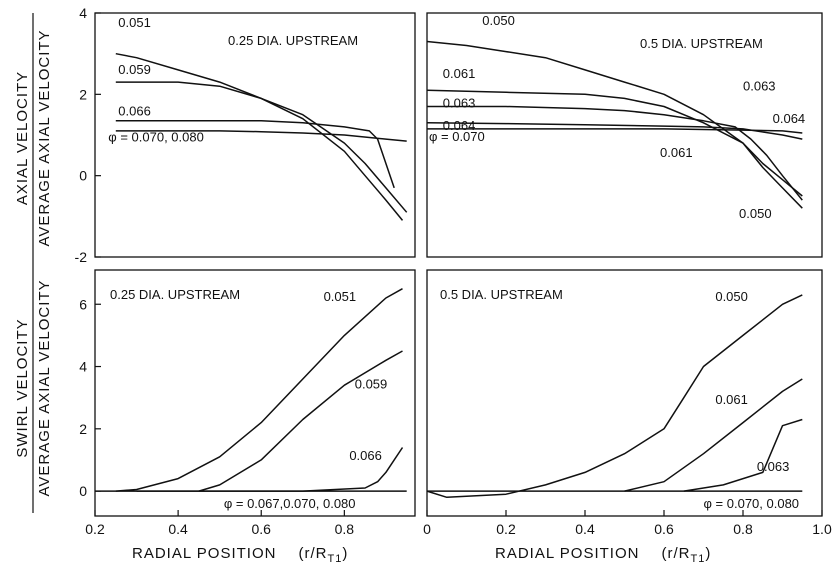  What do you see at coordinates (457, 136) in the screenshot?
I see `series-annotation: φ = 0.070` at bounding box center [457, 136].